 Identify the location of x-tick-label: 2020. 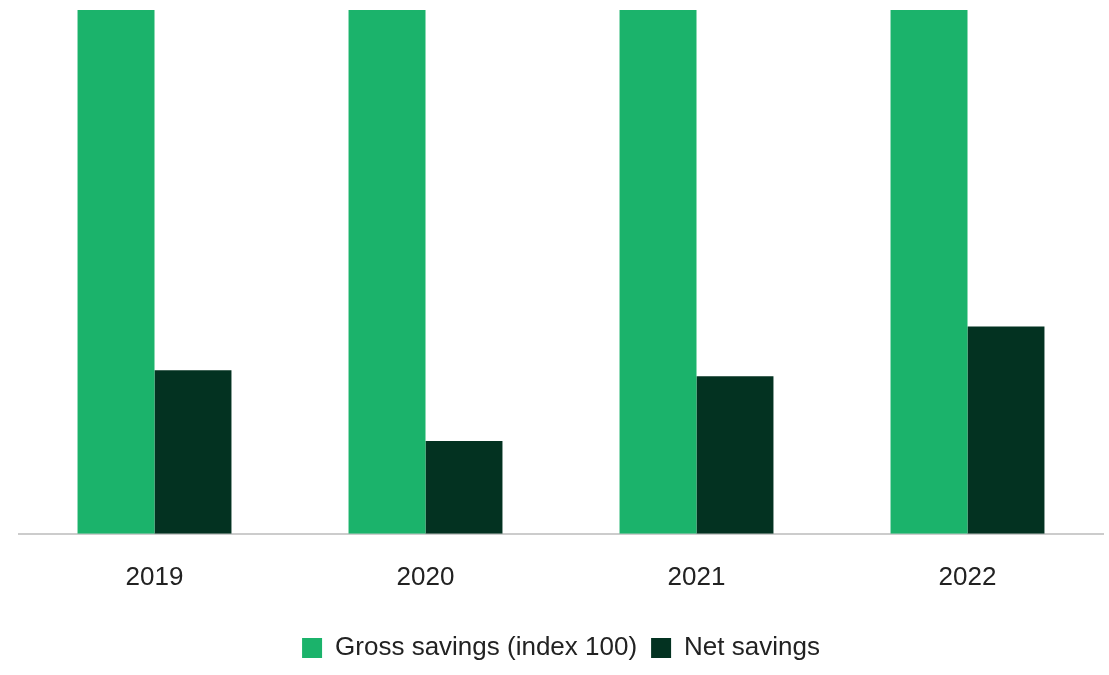
(425, 575).